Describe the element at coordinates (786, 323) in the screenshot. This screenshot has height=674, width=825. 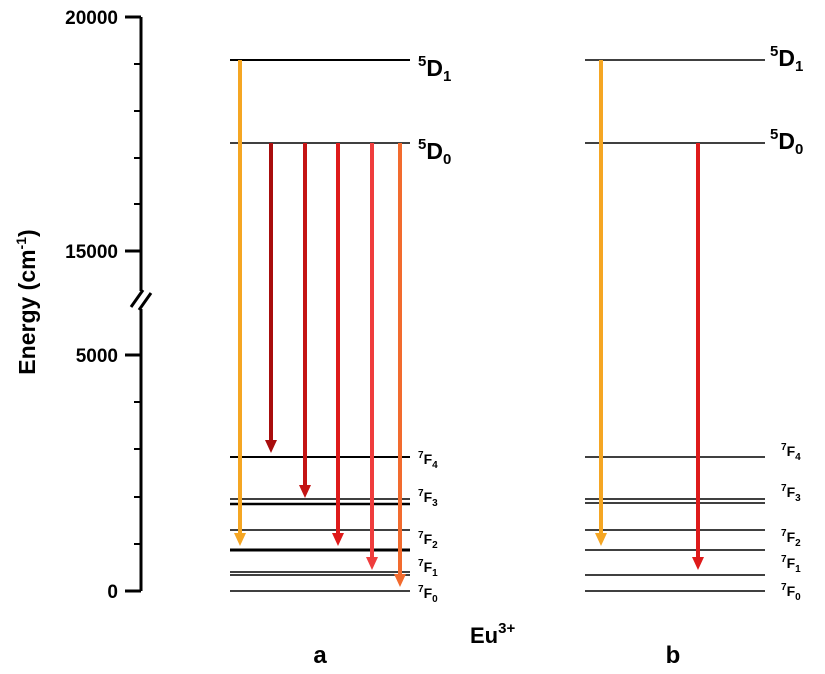
I see `panel-b-term-labels: 5D1 5D0 7F4 7F3 7F2 7F1 7F0` at that location.